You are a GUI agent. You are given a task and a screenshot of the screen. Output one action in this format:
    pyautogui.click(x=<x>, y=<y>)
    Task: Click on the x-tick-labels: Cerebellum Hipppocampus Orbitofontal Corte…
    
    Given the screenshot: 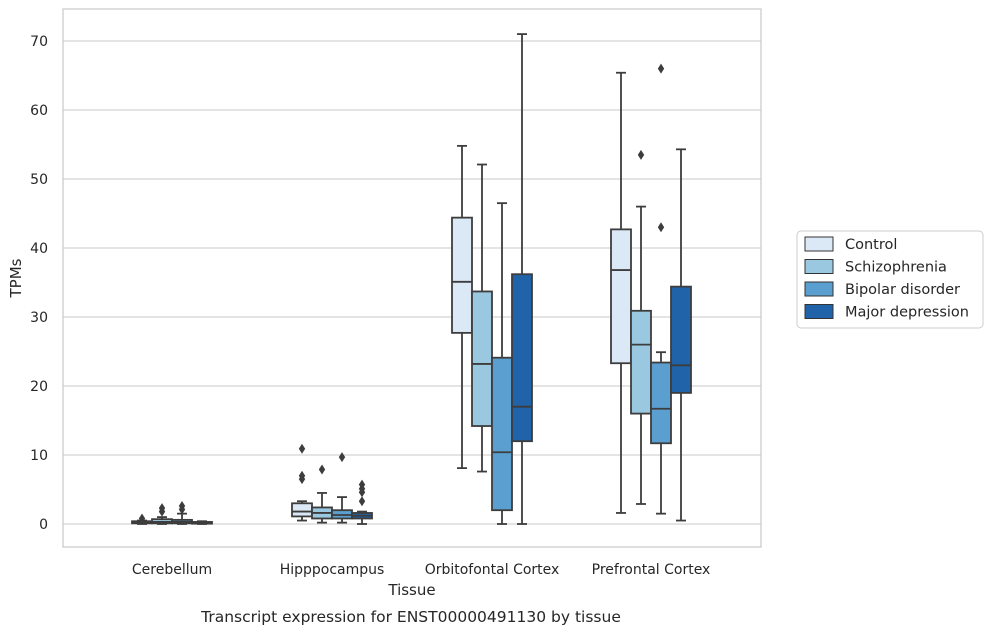 What is the action you would take?
    pyautogui.click(x=421, y=570)
    